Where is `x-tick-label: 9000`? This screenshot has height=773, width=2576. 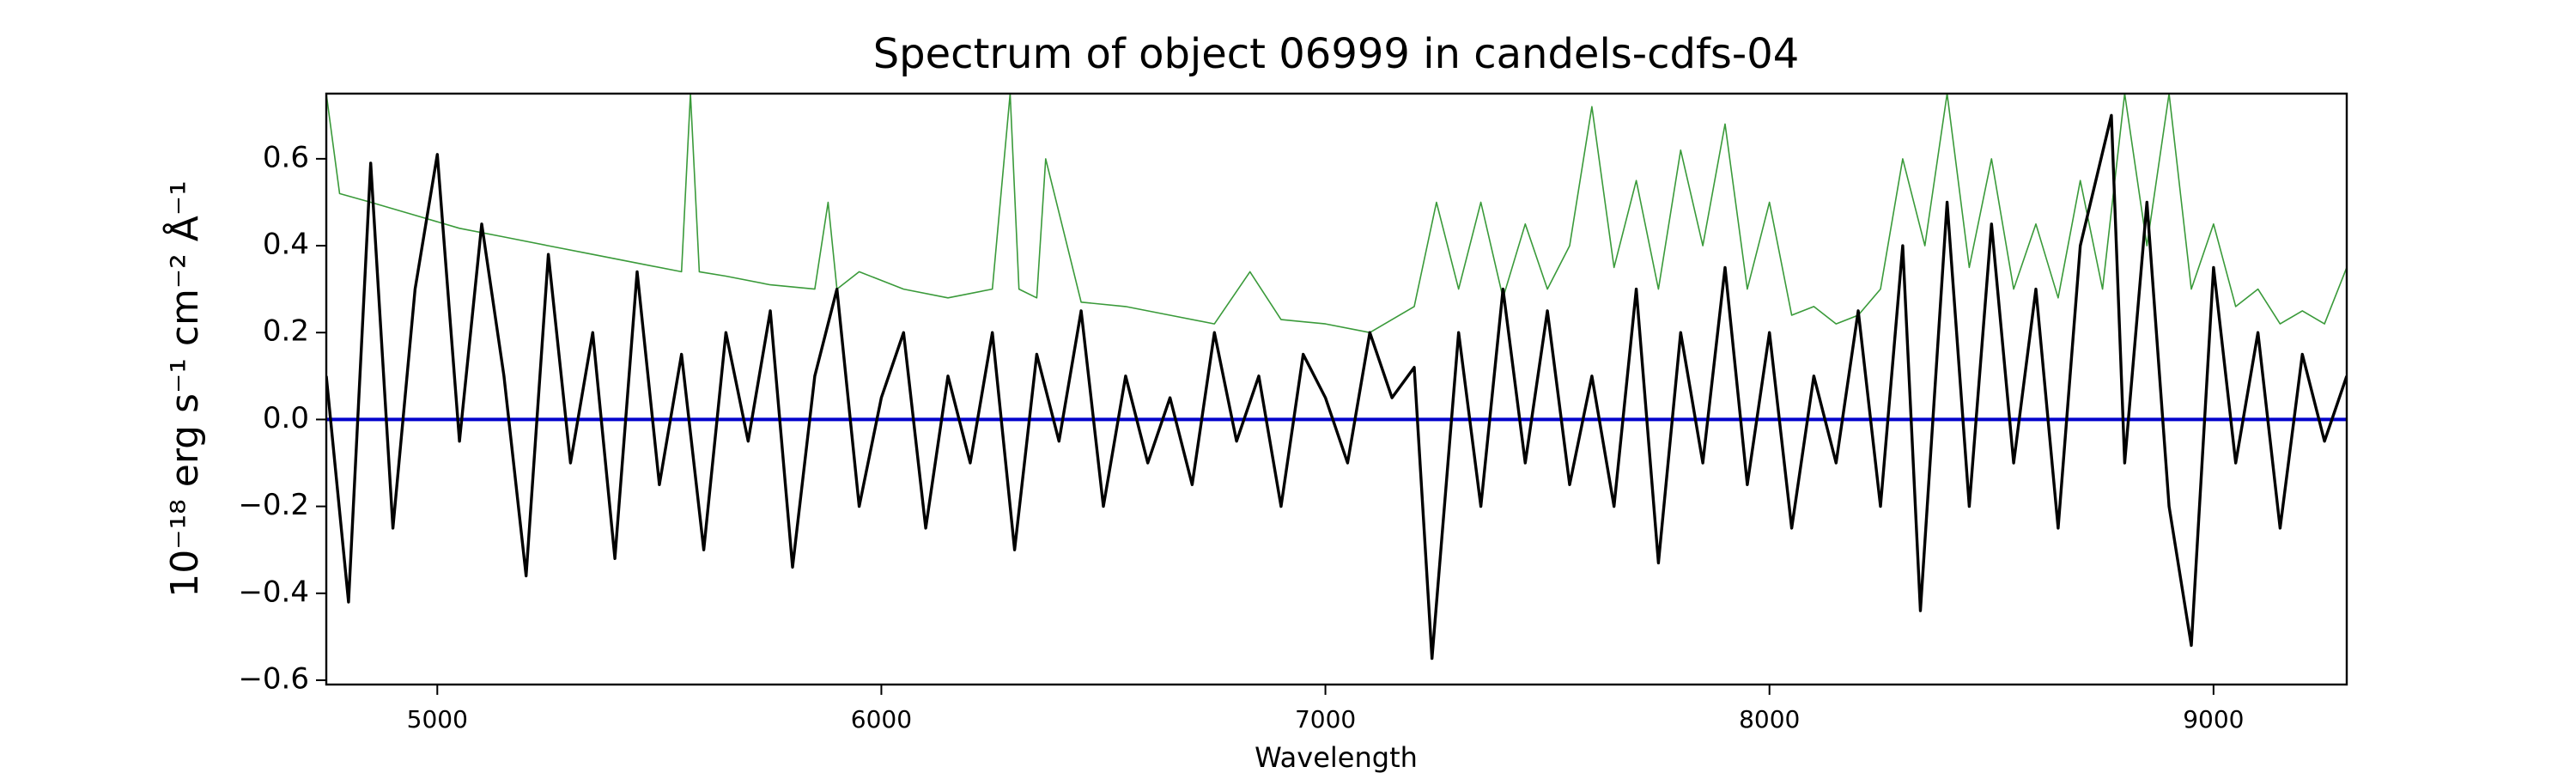 x-tick-label: 9000 is located at coordinates (2214, 719).